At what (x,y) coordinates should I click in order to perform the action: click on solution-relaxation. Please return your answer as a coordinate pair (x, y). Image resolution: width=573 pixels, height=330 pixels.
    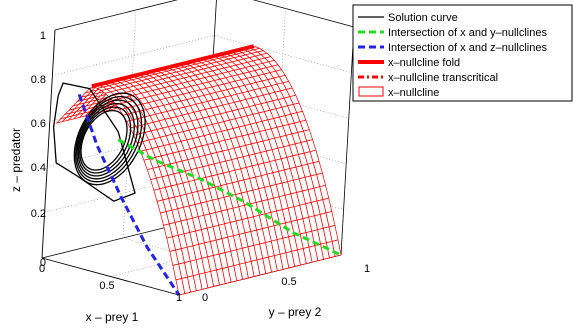
    Looking at the image, I should click on (94, 142).